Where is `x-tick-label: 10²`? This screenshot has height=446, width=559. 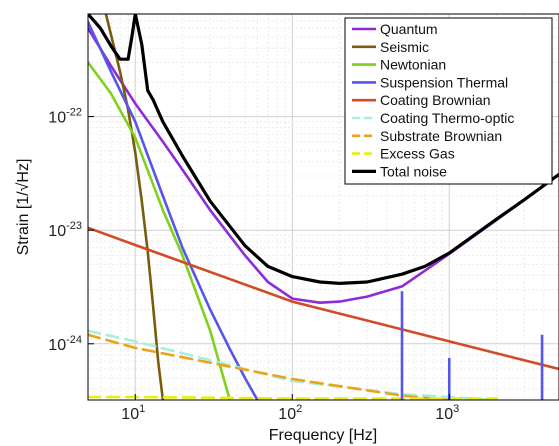
x-tick-label: 10² is located at coordinates (290, 413).